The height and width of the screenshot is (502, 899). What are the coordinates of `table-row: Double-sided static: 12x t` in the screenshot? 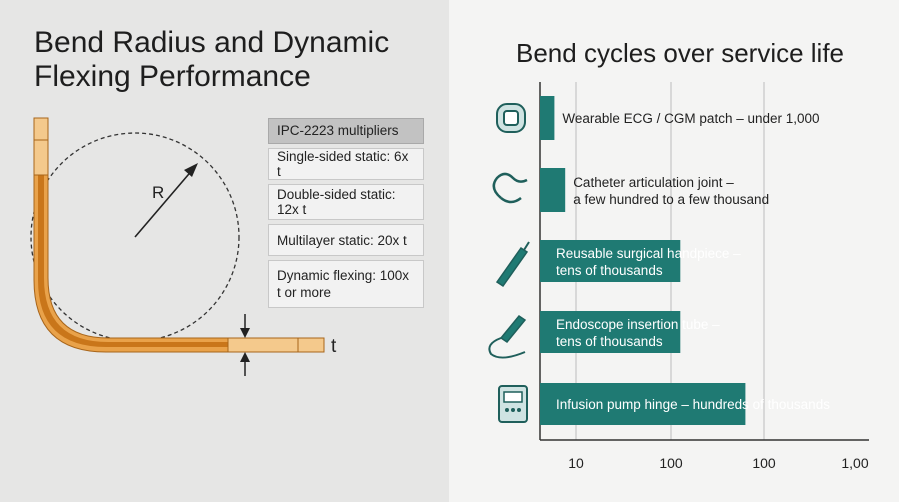 It's located at (346, 202).